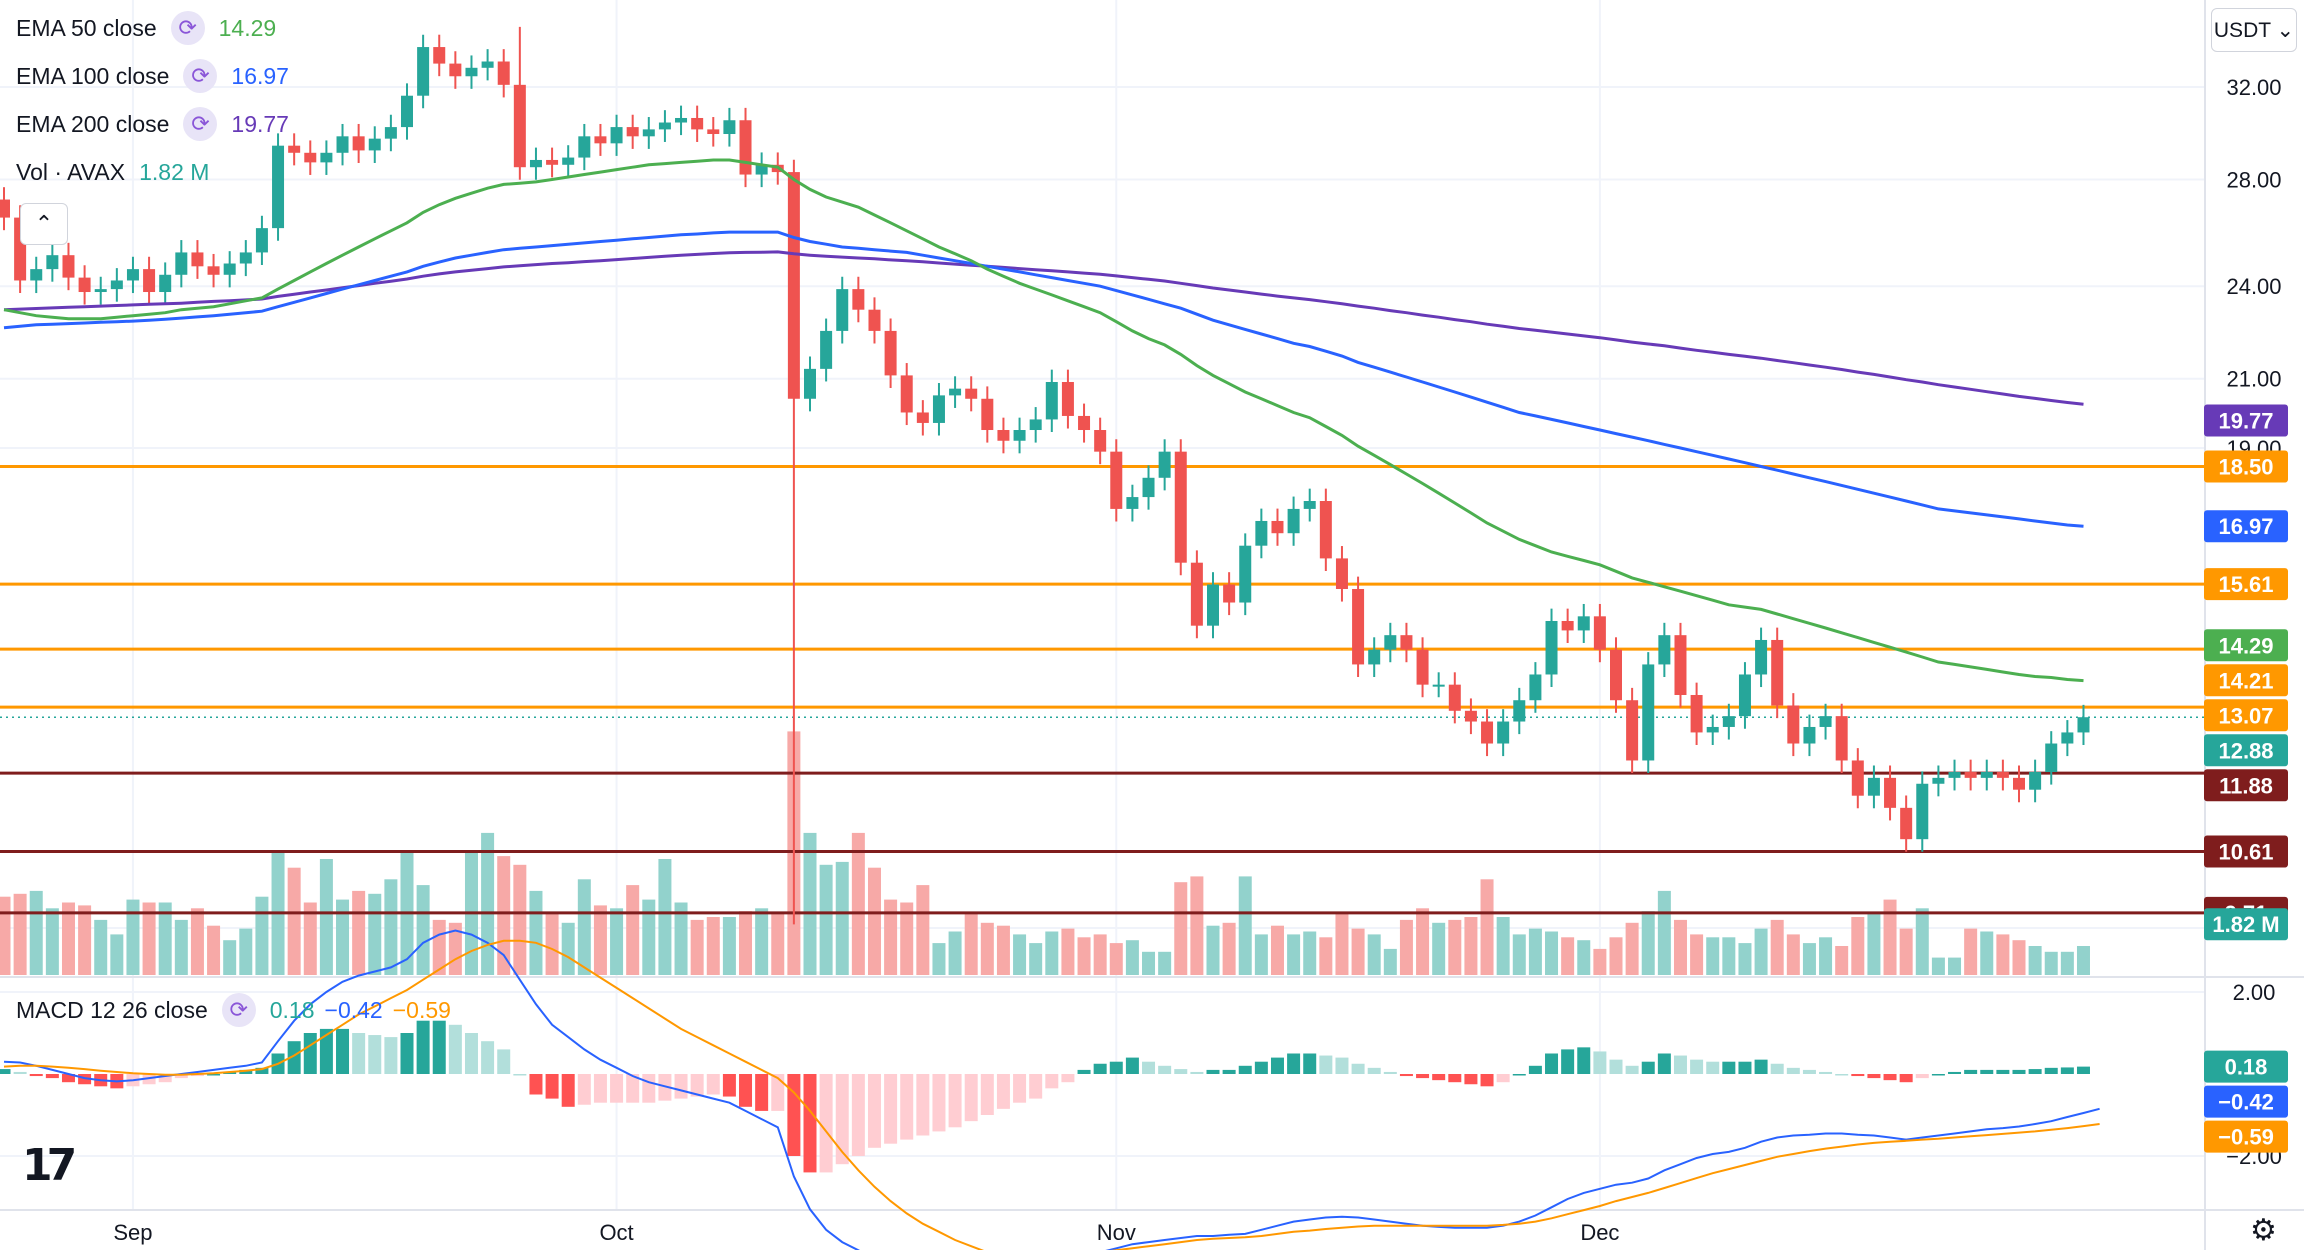 Image resolution: width=2304 pixels, height=1250 pixels. I want to click on legend-ema50: EMA 50 close ⟳ 14.29, so click(151, 28).